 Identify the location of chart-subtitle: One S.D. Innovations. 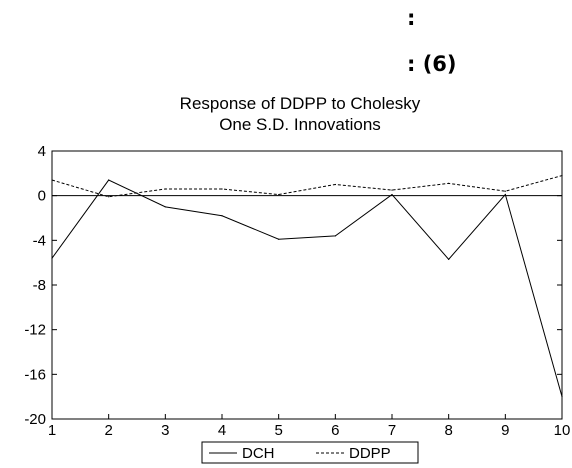
(300, 124).